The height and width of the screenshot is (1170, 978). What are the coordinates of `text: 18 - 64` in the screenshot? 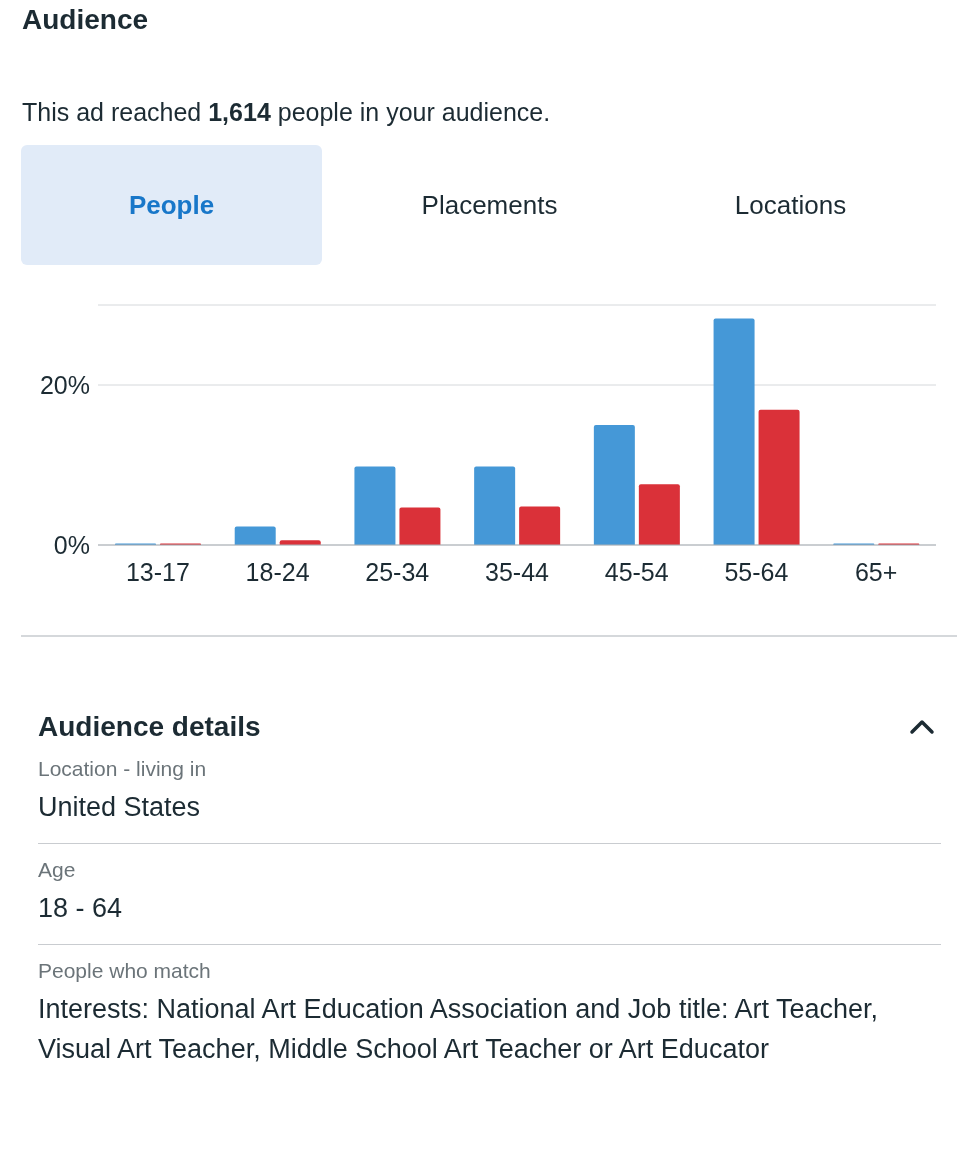 It's located at (81, 908).